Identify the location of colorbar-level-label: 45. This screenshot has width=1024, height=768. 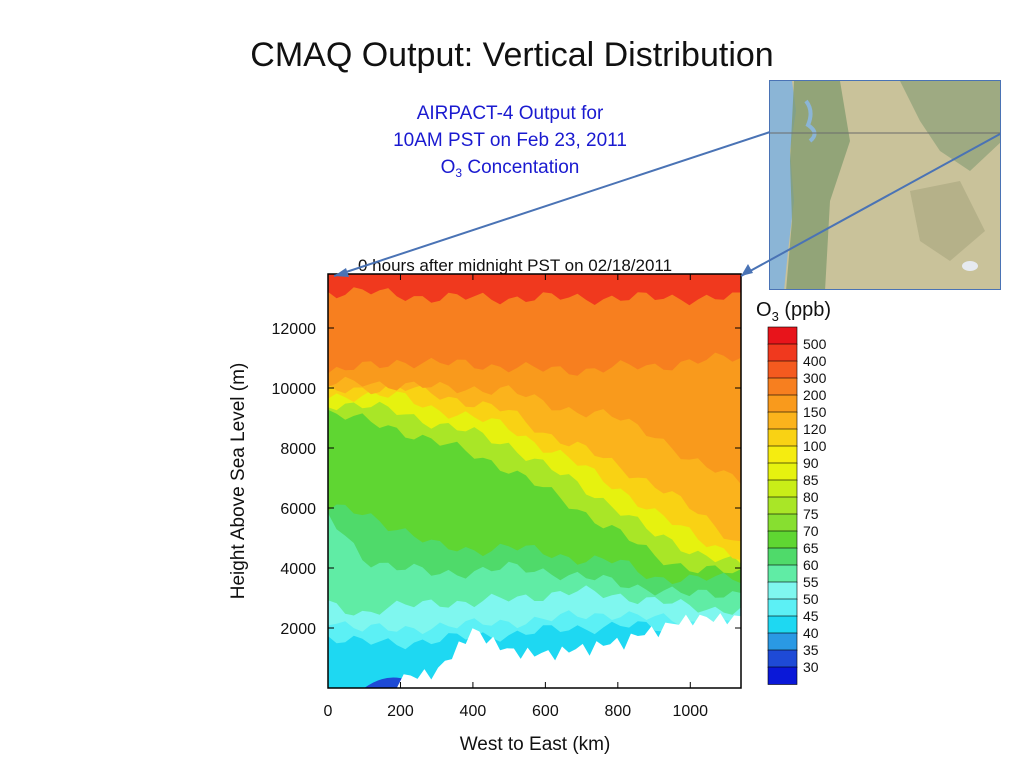
(811, 616).